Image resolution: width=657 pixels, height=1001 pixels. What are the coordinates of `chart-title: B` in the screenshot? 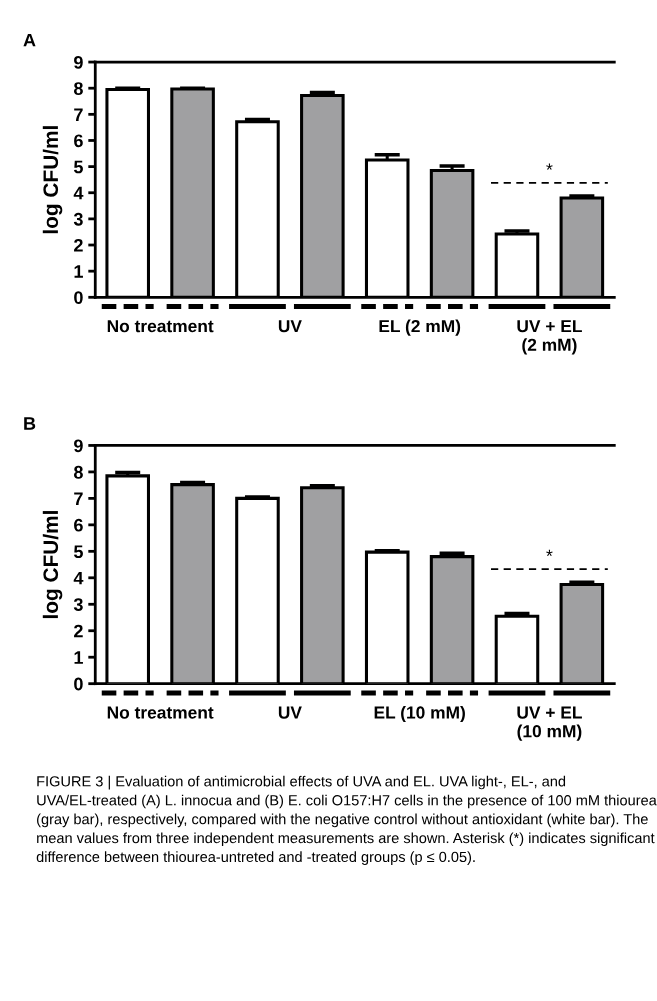 It's located at (30, 423).